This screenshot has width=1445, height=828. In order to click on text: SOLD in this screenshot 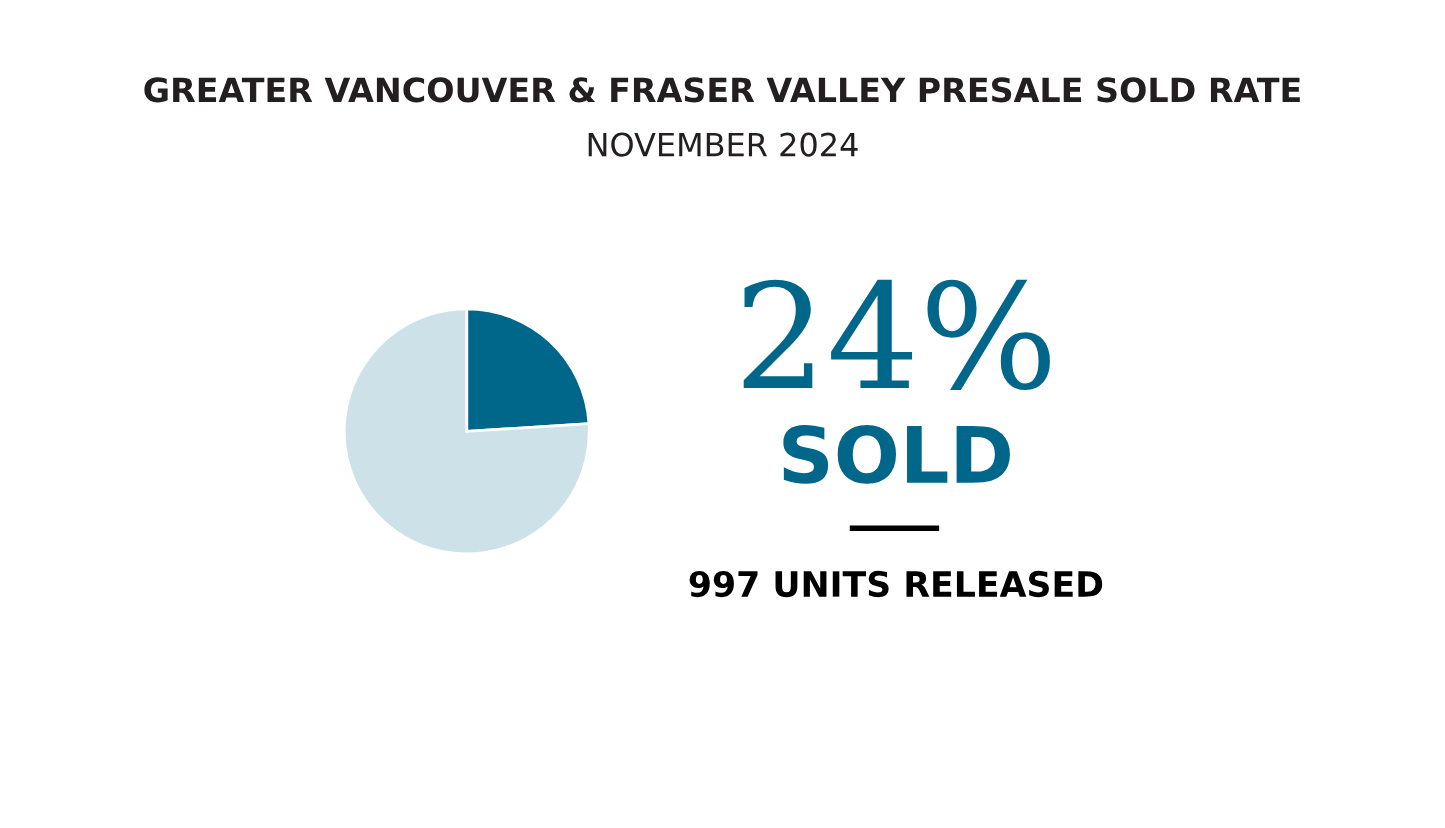, I will do `click(896, 454)`.